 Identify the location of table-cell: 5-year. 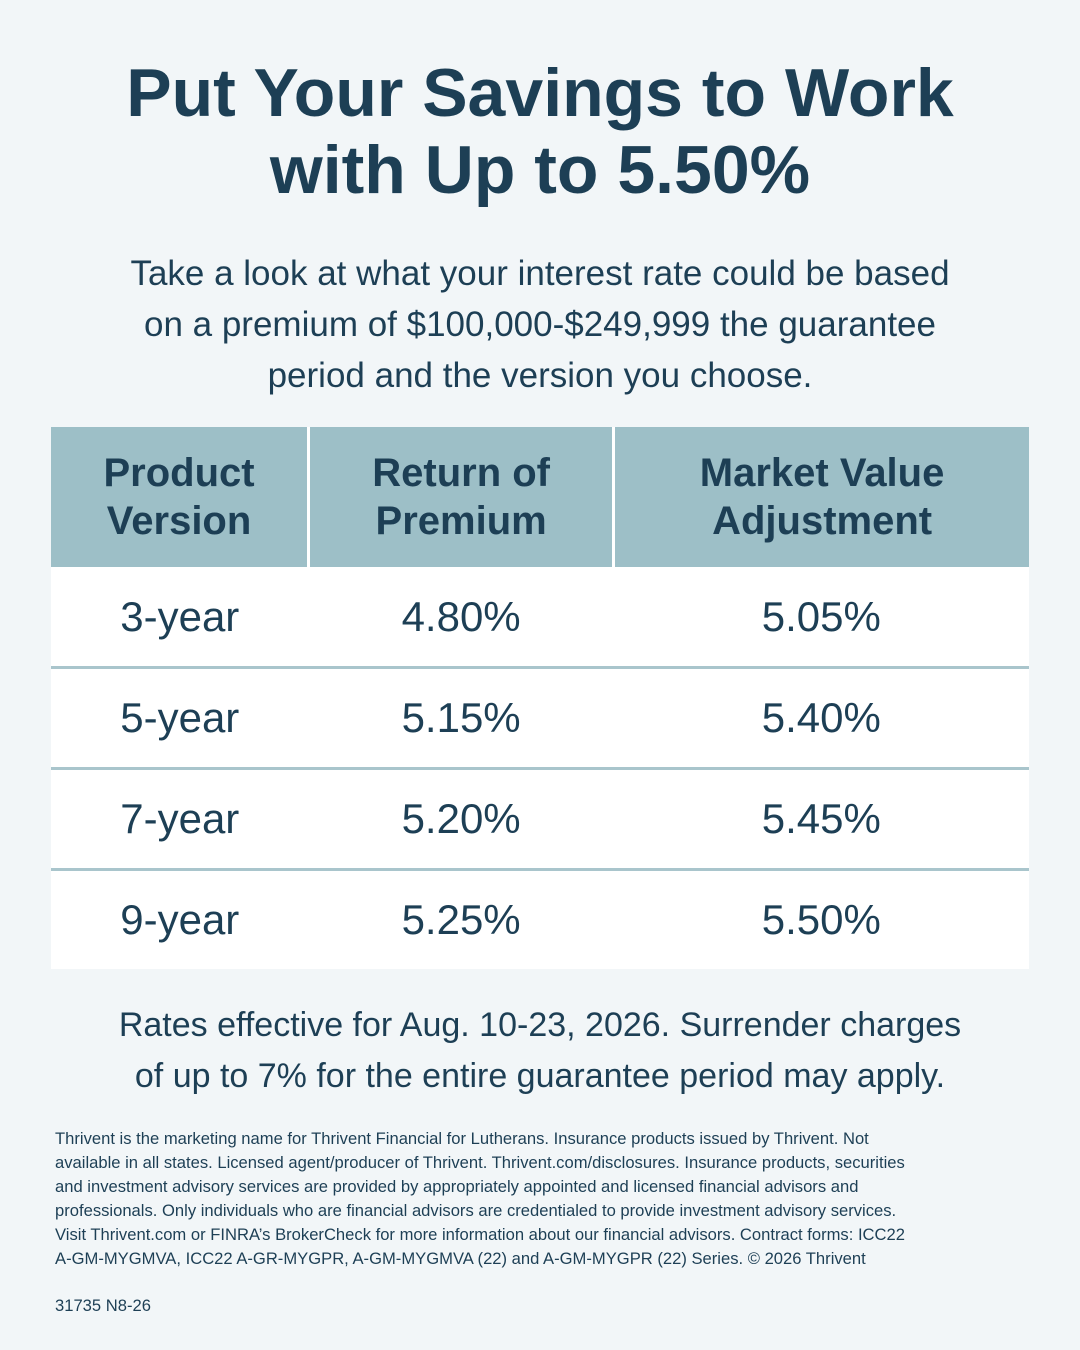
(180, 717).